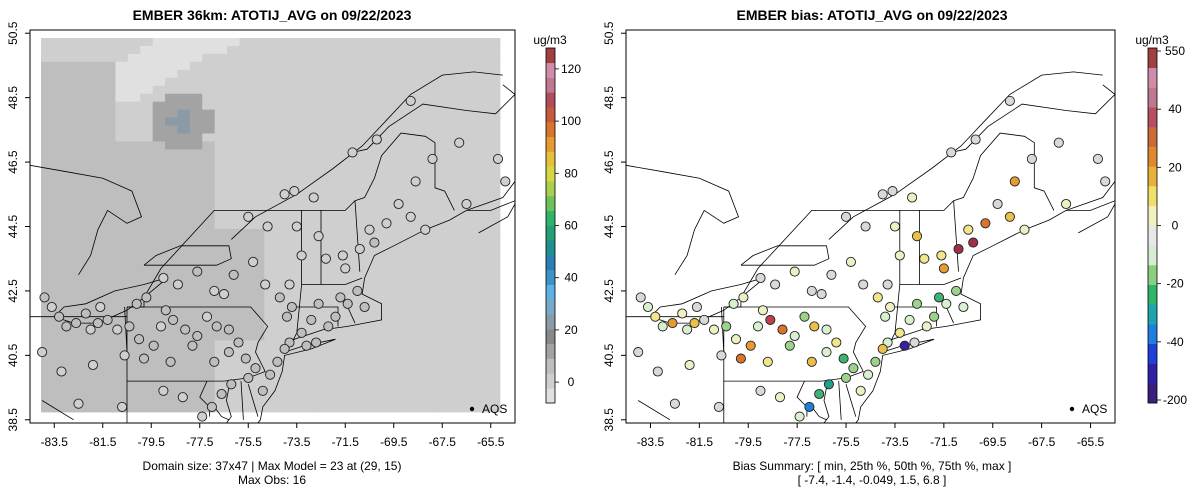  Describe the element at coordinates (609, 98) in the screenshot. I see `y-tick-label: 48.5` at that location.